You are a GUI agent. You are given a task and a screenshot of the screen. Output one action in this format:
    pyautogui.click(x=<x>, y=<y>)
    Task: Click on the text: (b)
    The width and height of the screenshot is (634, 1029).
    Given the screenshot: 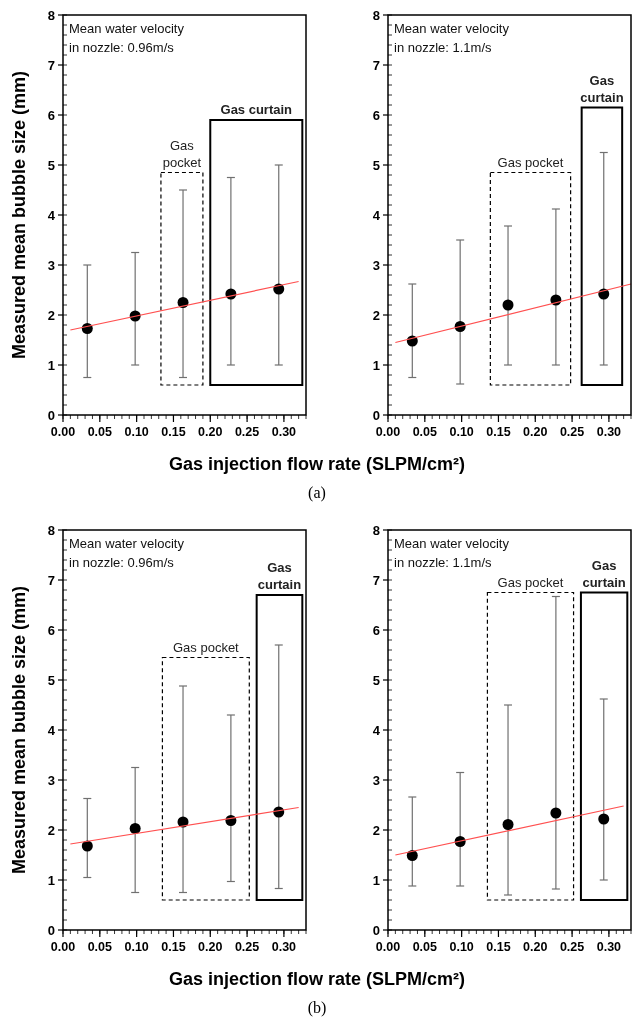 What is the action you would take?
    pyautogui.click(x=317, y=1008)
    